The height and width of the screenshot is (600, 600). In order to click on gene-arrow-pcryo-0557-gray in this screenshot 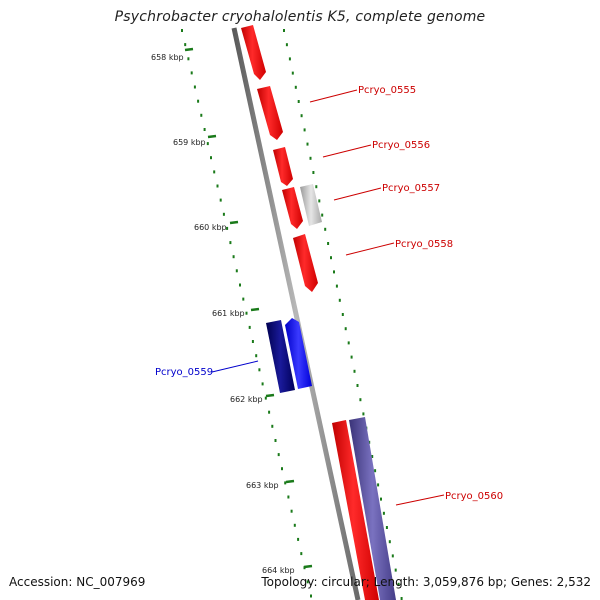, I will do `click(311, 205)`.